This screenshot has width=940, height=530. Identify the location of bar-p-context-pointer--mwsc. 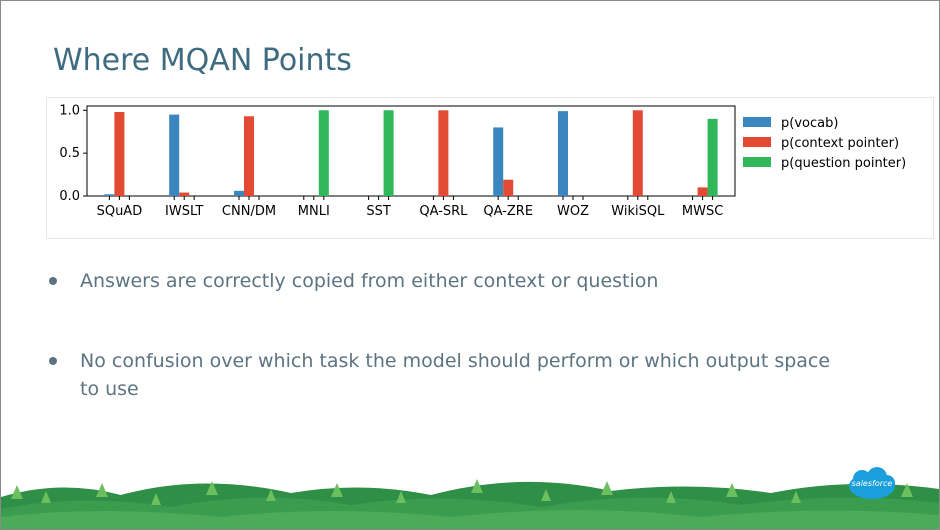
(702, 191).